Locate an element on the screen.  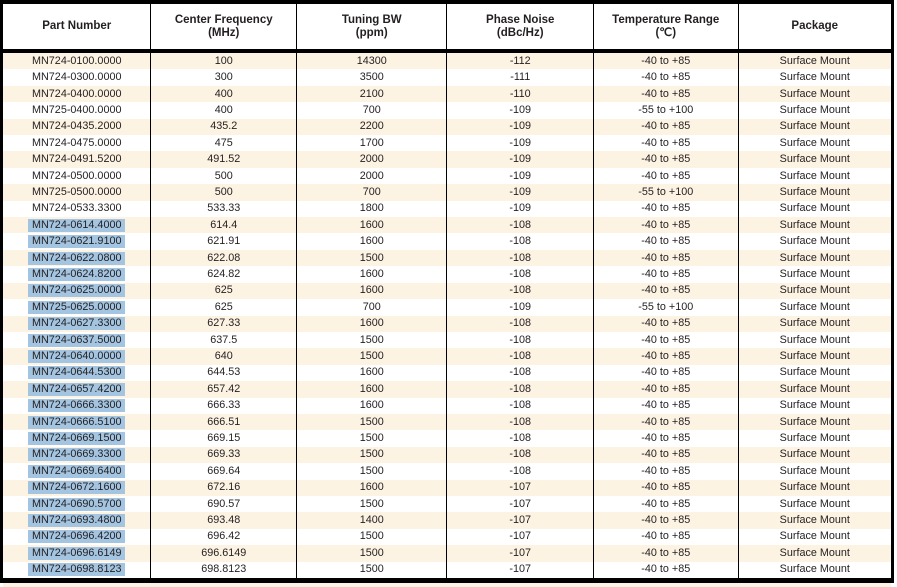
table-cell-part-number: MN724-0644.5300 is located at coordinates (77, 373).